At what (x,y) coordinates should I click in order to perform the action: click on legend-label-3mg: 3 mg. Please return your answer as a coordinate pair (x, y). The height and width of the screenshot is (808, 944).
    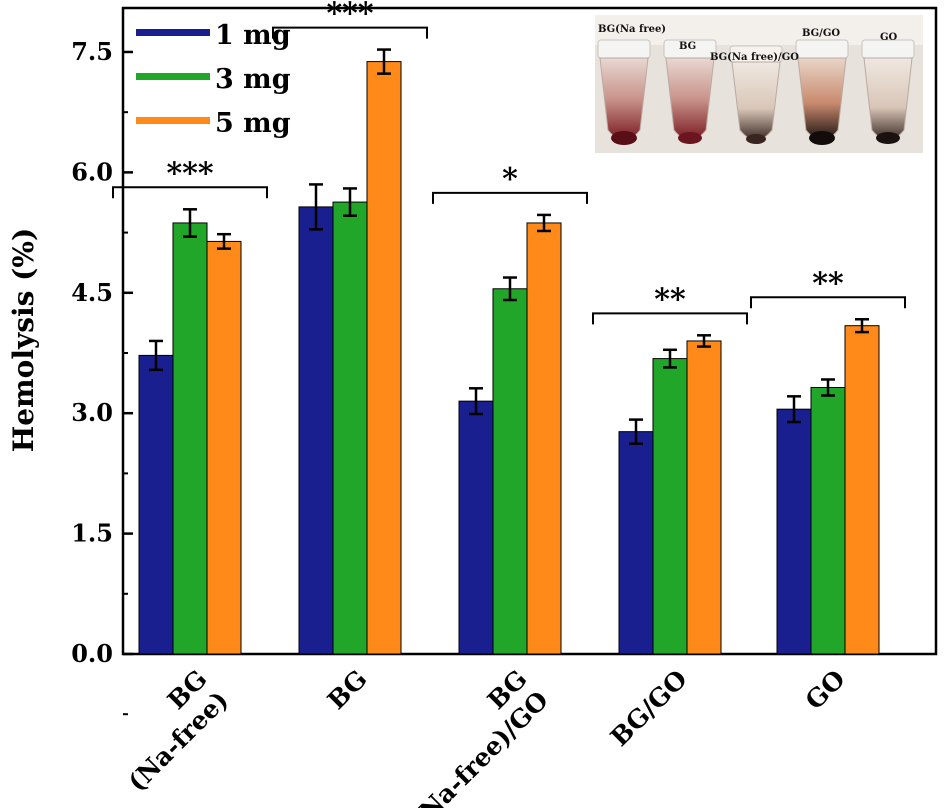
    Looking at the image, I should click on (253, 79).